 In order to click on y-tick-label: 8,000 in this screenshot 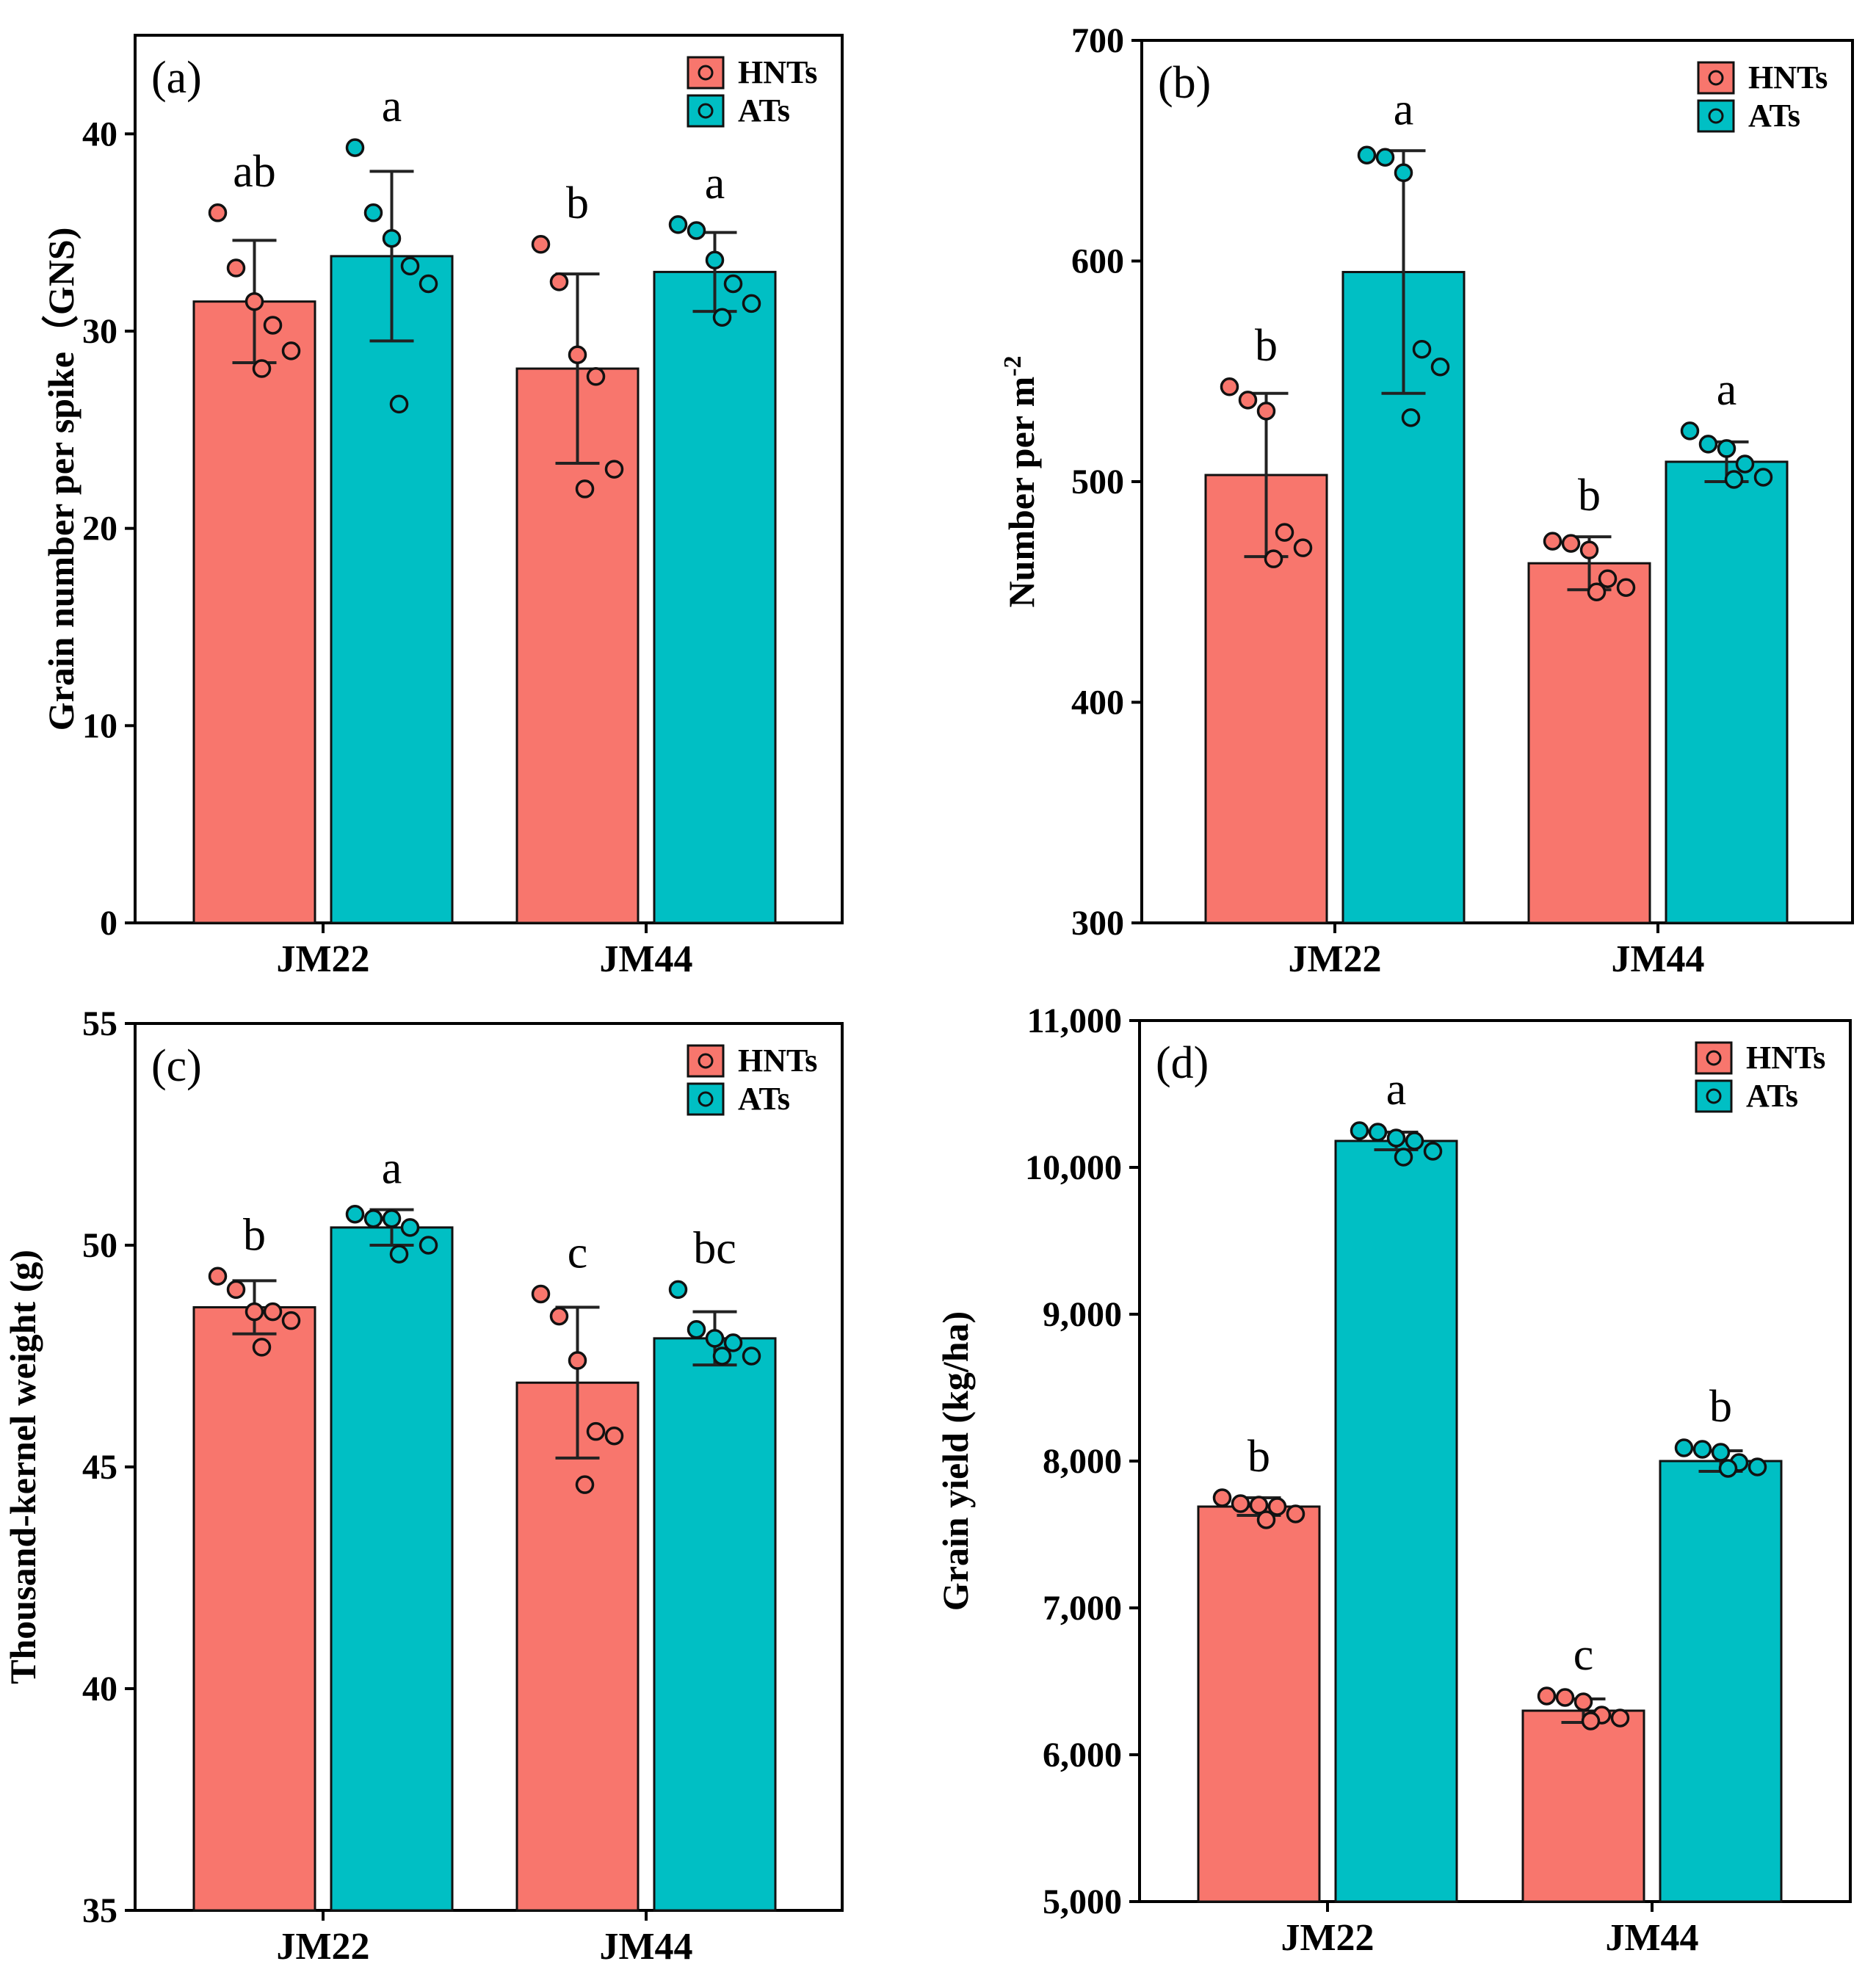, I will do `click(1082, 1461)`.